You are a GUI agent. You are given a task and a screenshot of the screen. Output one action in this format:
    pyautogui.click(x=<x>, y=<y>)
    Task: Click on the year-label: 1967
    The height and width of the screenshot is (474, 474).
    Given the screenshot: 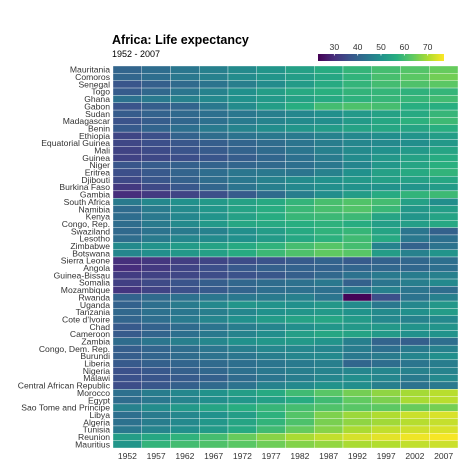 What is the action you would take?
    pyautogui.click(x=213, y=456)
    